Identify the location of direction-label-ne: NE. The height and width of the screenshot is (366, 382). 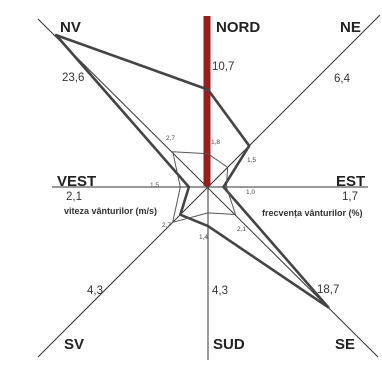
(350, 27).